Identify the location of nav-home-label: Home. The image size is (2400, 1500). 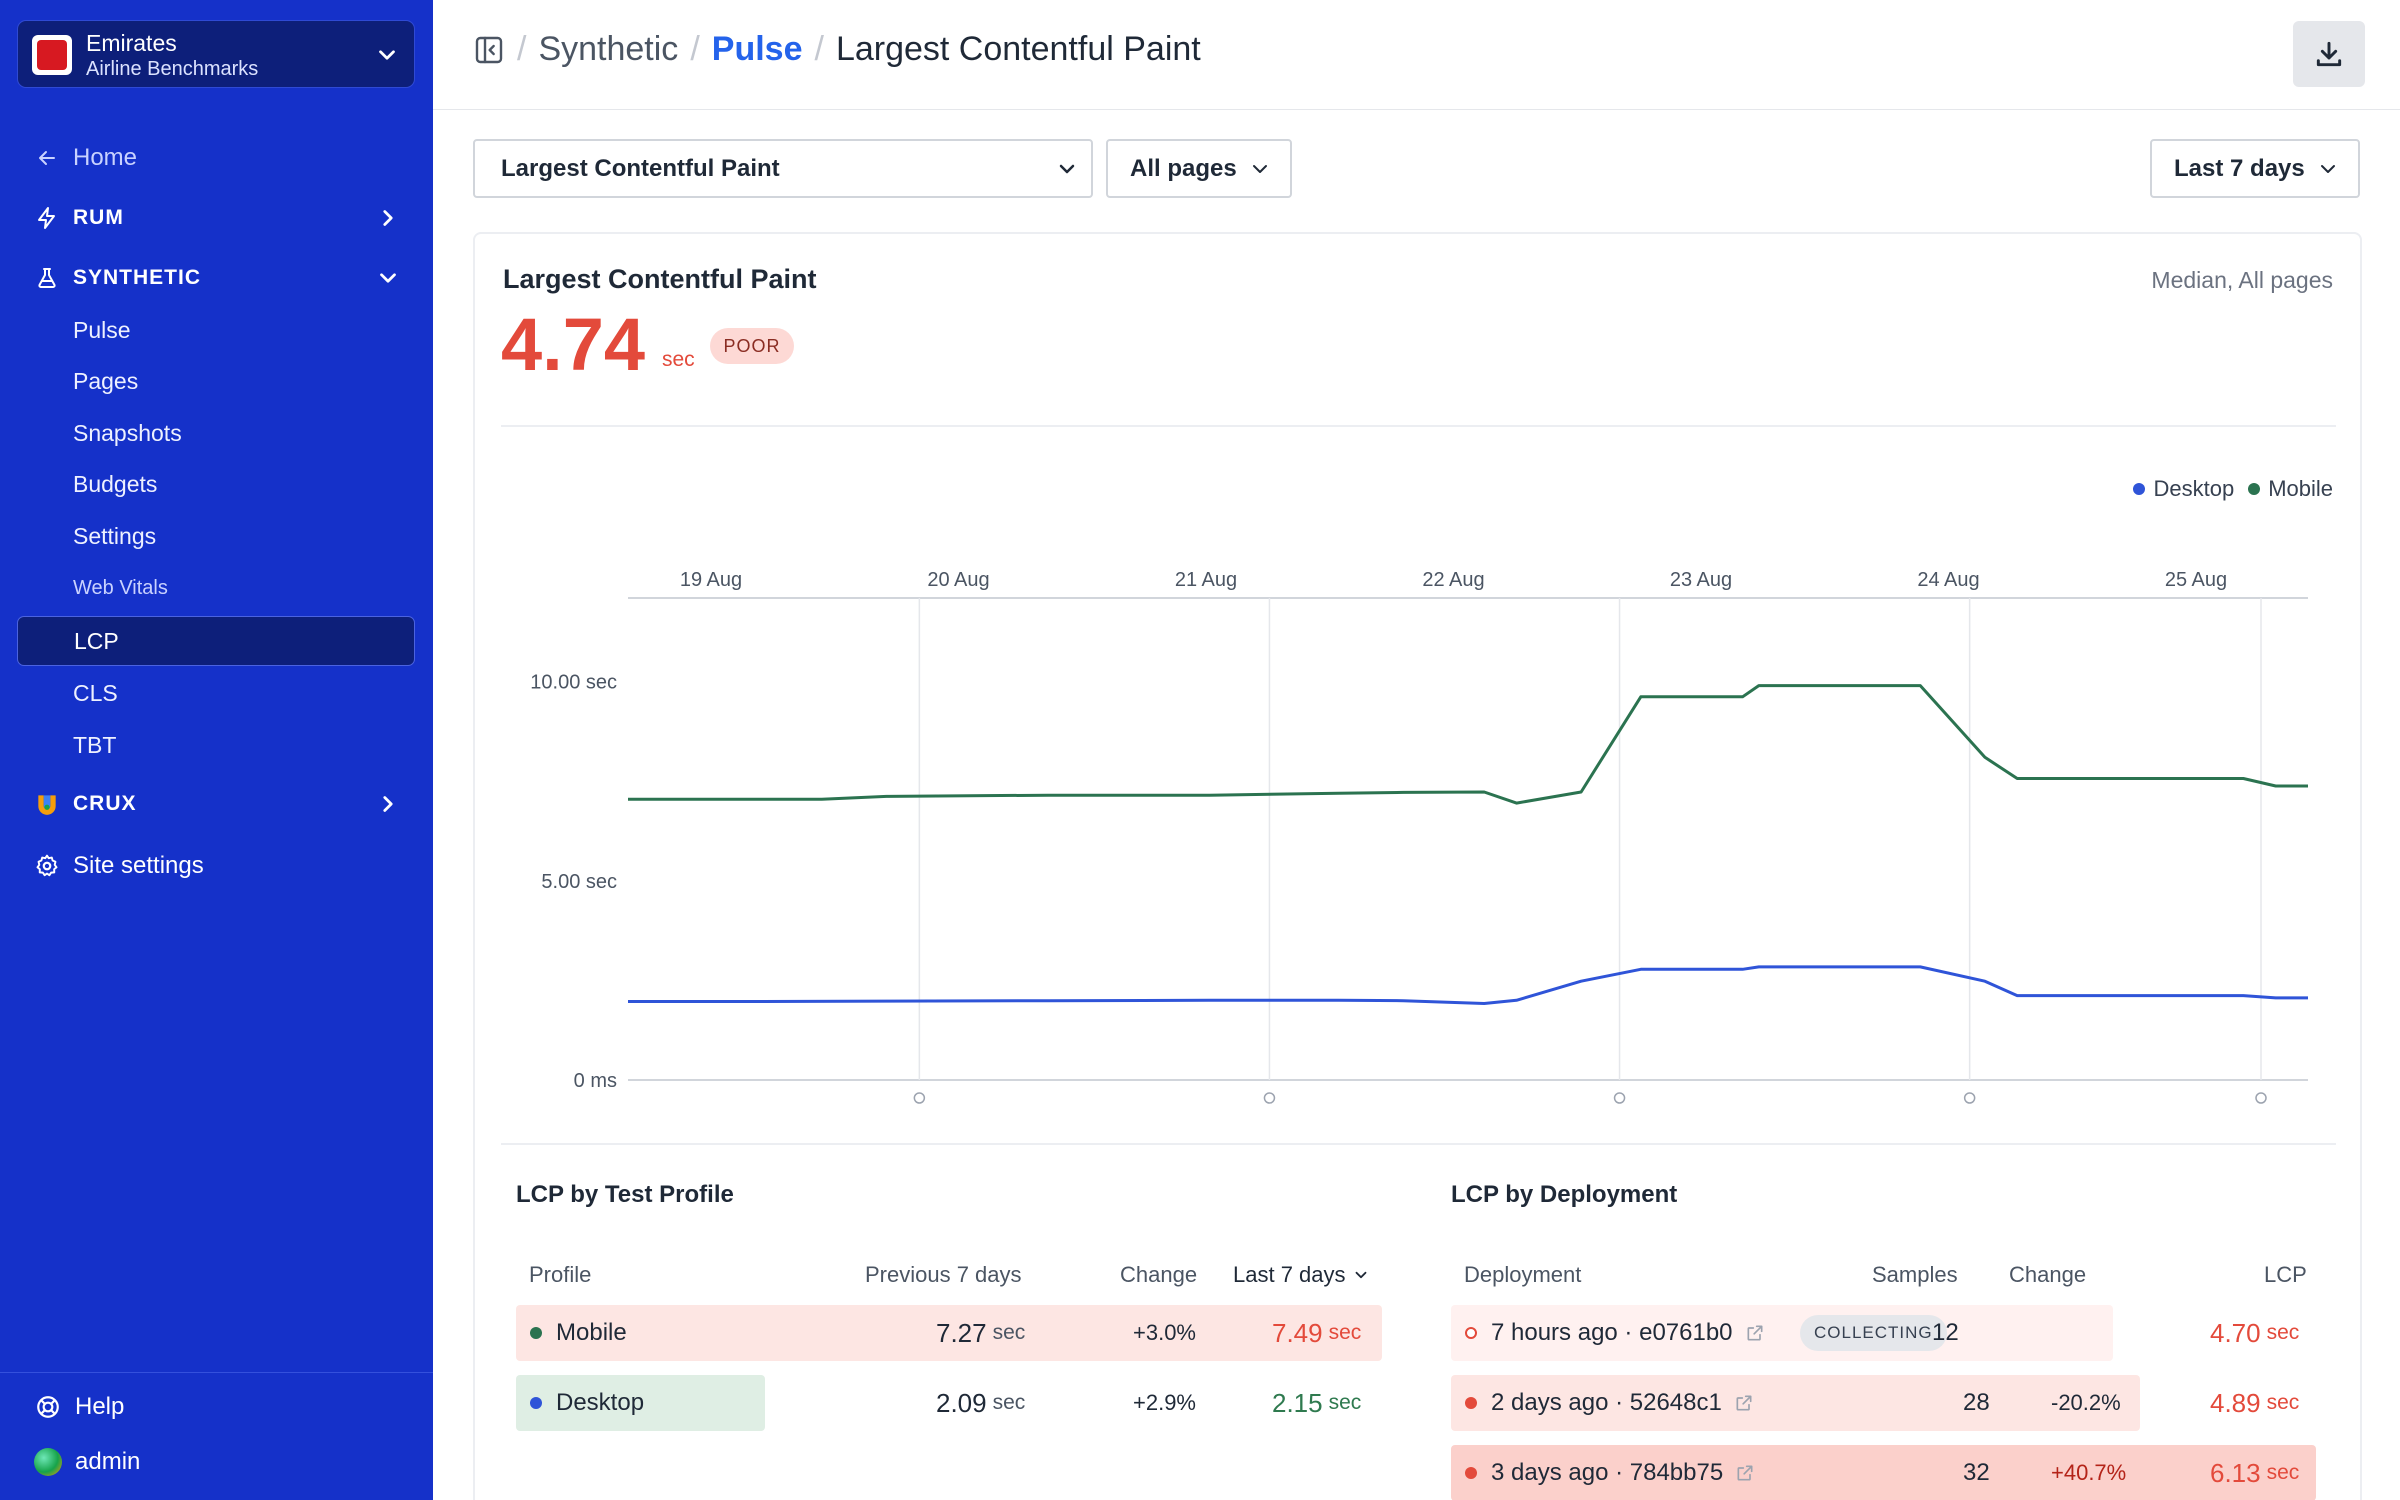
(105, 157).